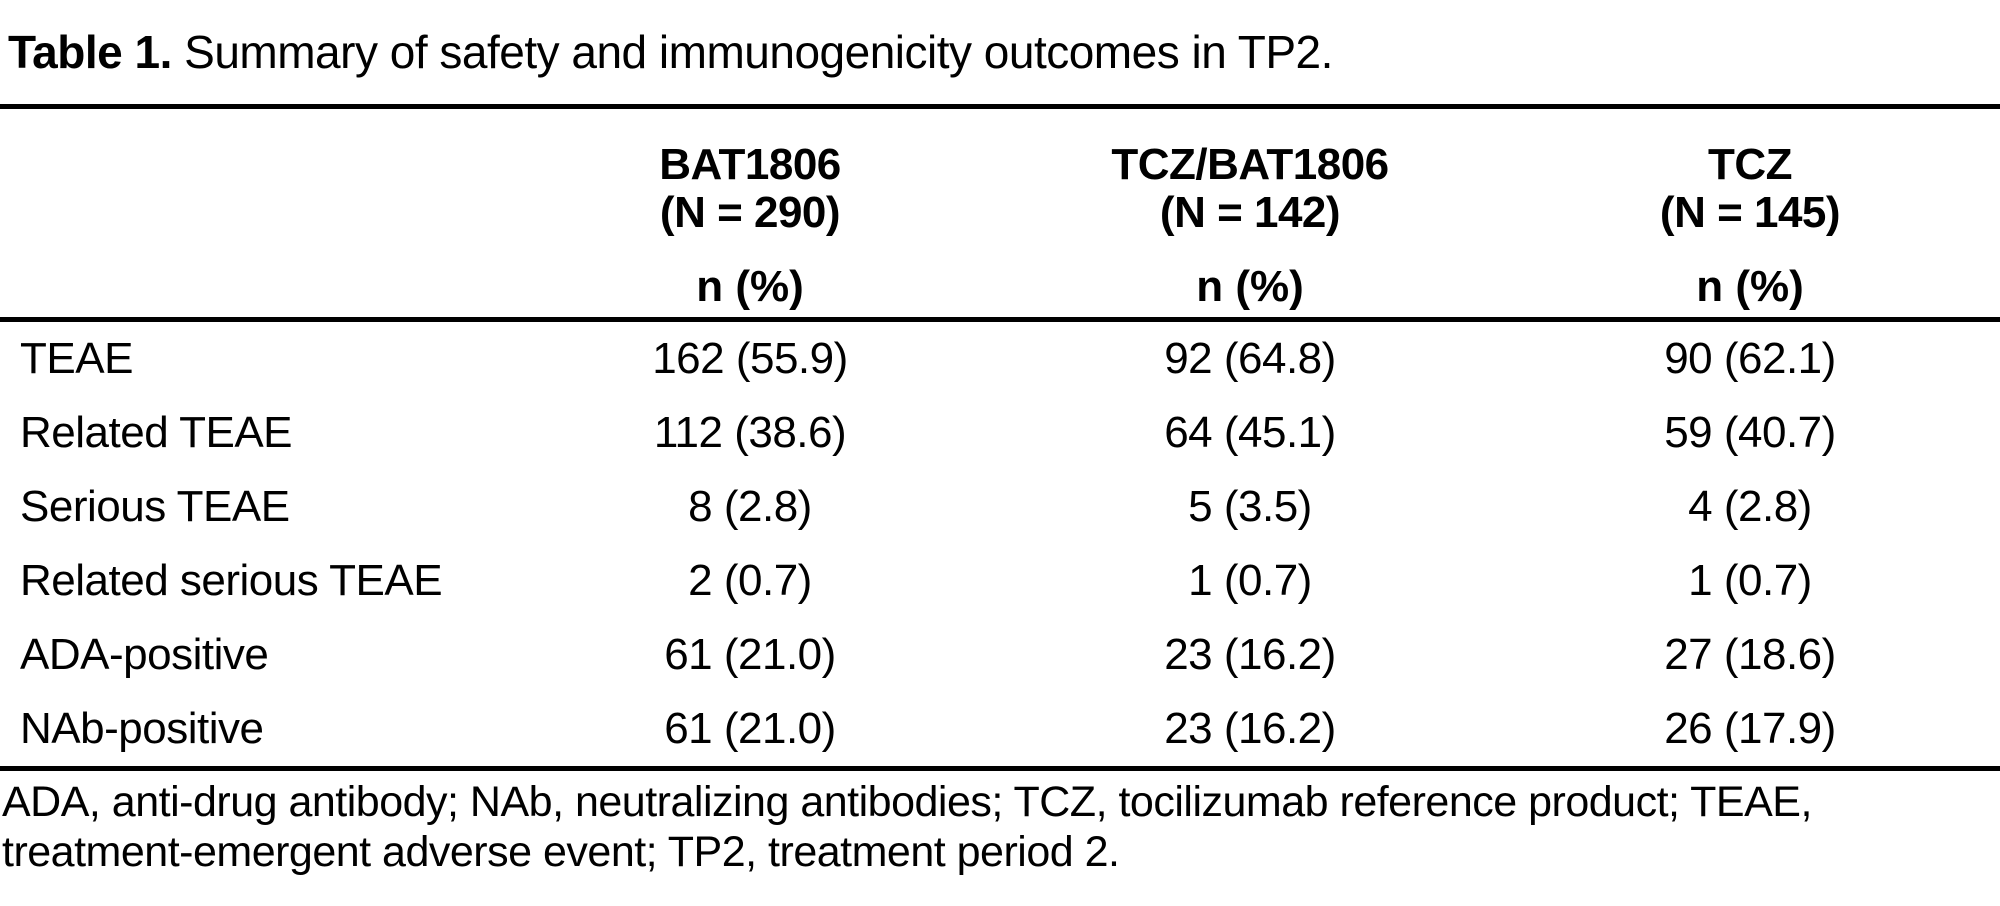 The height and width of the screenshot is (906, 2000). I want to click on cell-value: 112 (38.6), so click(750, 432).